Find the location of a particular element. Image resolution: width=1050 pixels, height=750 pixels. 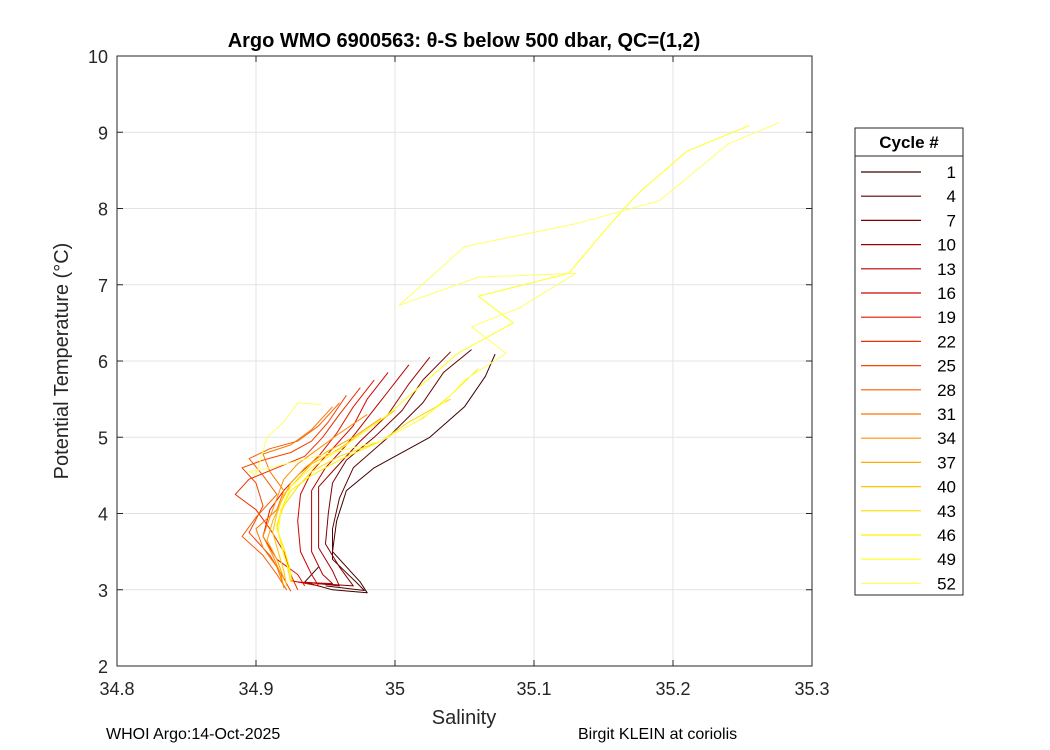

x-tick-label: 35 is located at coordinates (395, 689).